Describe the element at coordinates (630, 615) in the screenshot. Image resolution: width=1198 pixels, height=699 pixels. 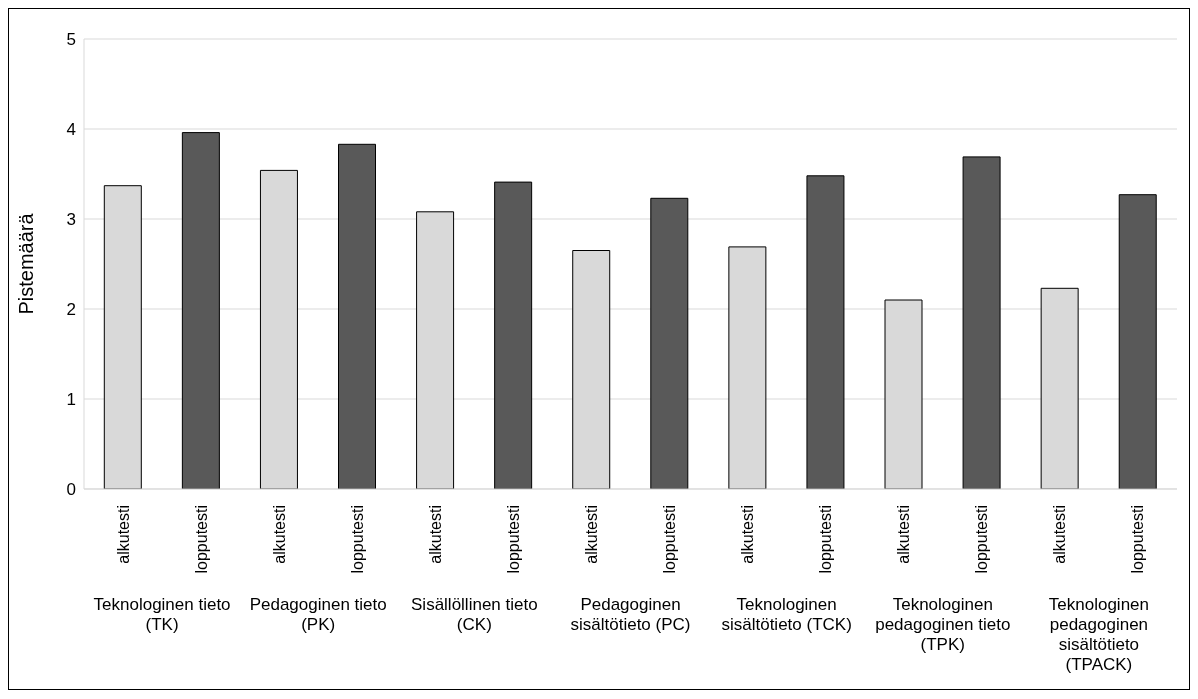
I see `text: Pedagoginen sisältötieto (PC)` at that location.